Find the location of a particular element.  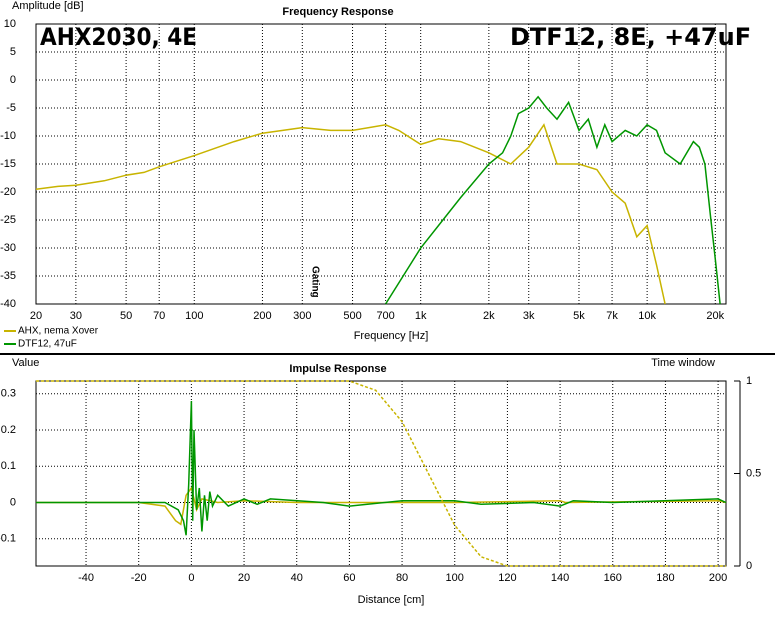

x-tick-label: 500 is located at coordinates (352, 316).